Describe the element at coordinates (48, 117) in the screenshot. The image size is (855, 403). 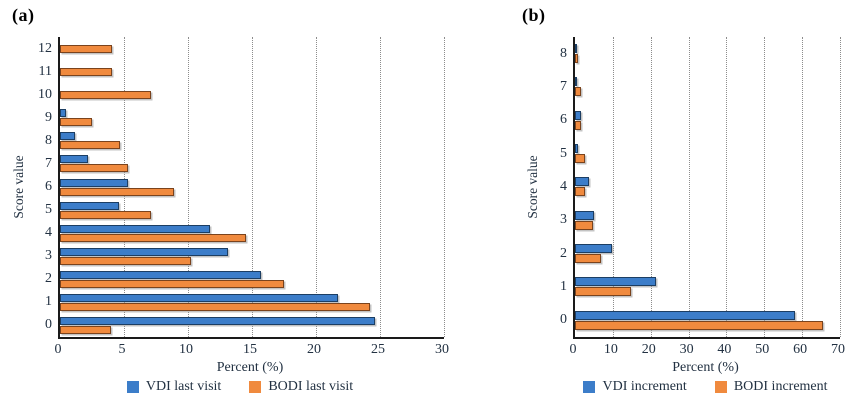
I see `y-tick-label-9: 9` at that location.